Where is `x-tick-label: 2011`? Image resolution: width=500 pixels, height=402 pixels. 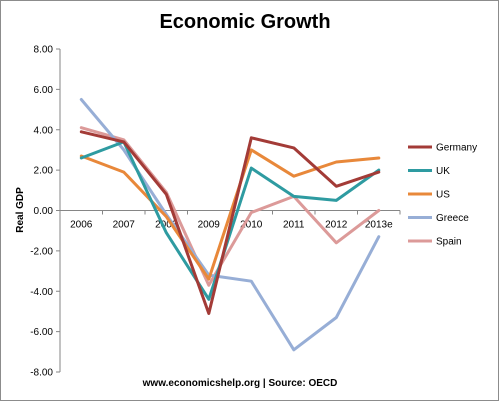
x-tick-label: 2011 is located at coordinates (294, 225).